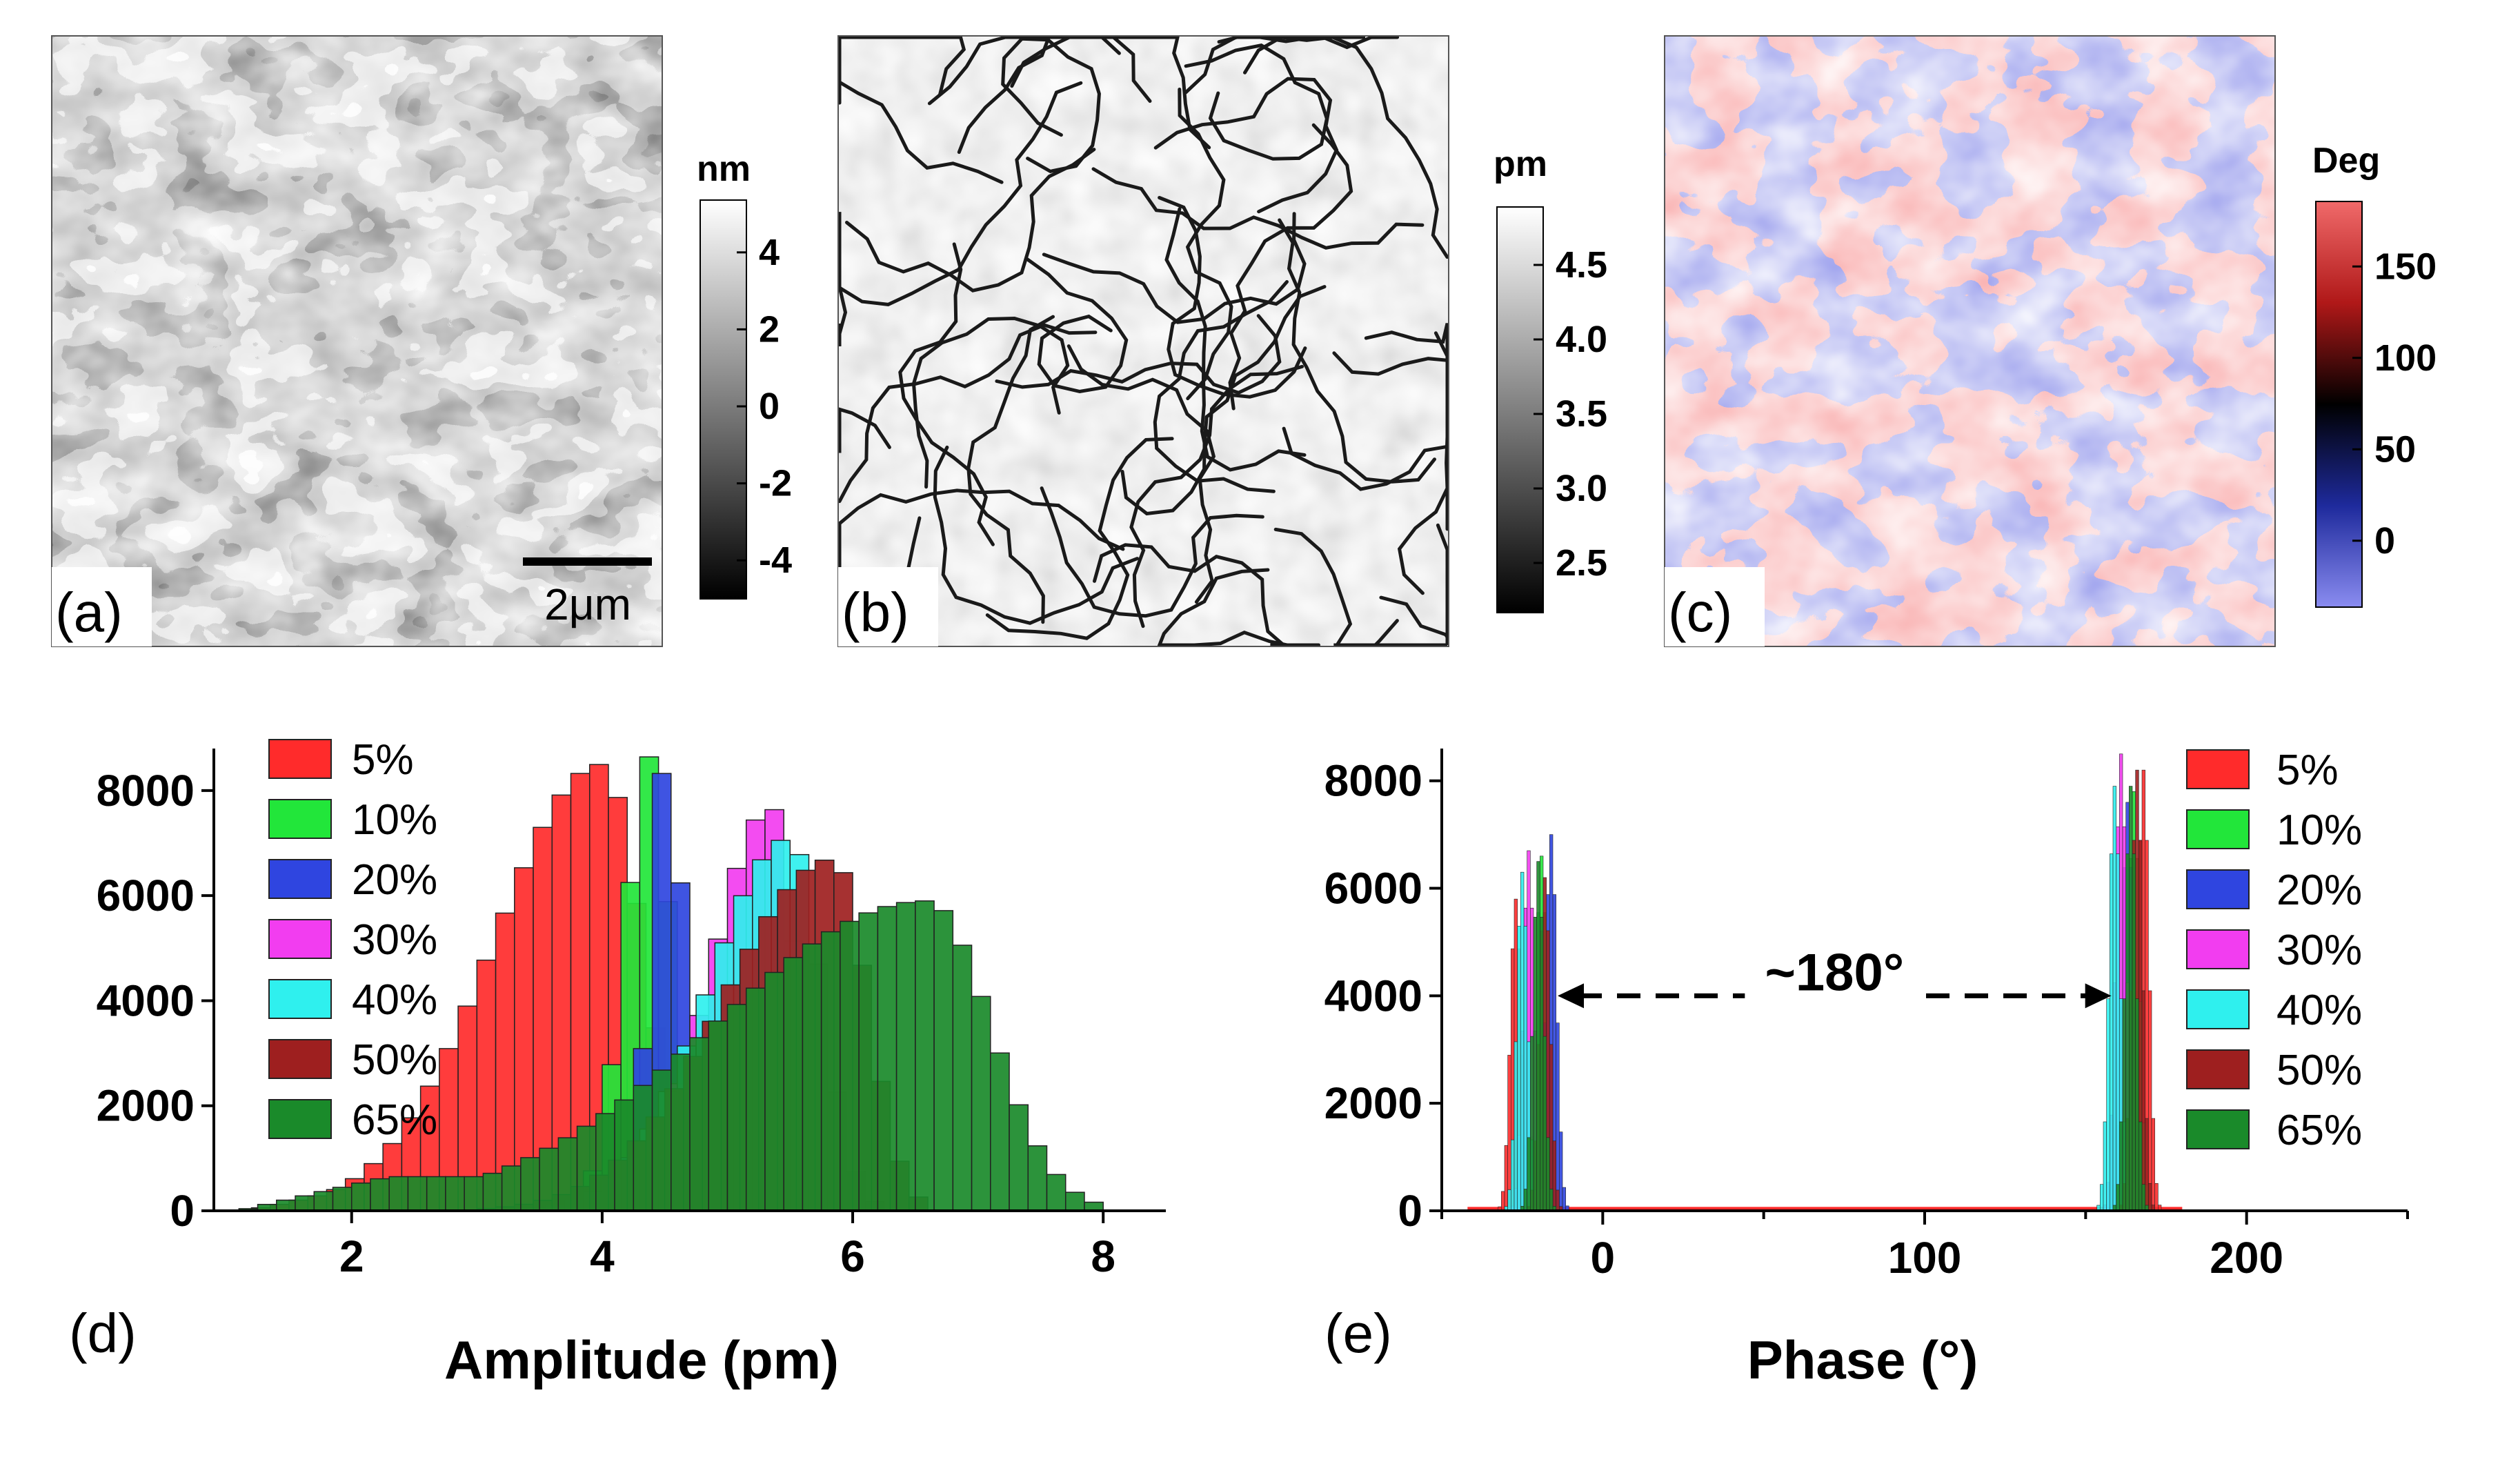  What do you see at coordinates (1520, 164) in the screenshot?
I see `colorbar-b-unit: pm` at bounding box center [1520, 164].